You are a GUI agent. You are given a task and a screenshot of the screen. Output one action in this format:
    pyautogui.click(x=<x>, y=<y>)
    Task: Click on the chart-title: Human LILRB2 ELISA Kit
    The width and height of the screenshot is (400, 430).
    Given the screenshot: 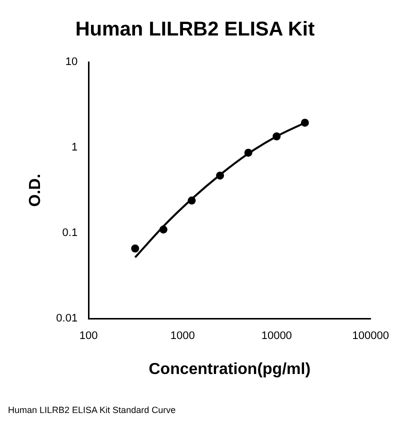 What is the action you would take?
    pyautogui.click(x=195, y=29)
    